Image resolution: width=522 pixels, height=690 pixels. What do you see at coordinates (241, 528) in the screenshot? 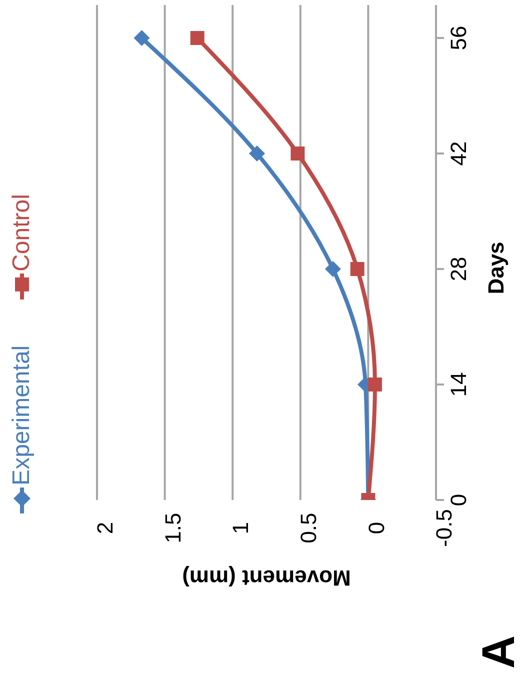
I see `x-tick-label: 1` at bounding box center [241, 528].